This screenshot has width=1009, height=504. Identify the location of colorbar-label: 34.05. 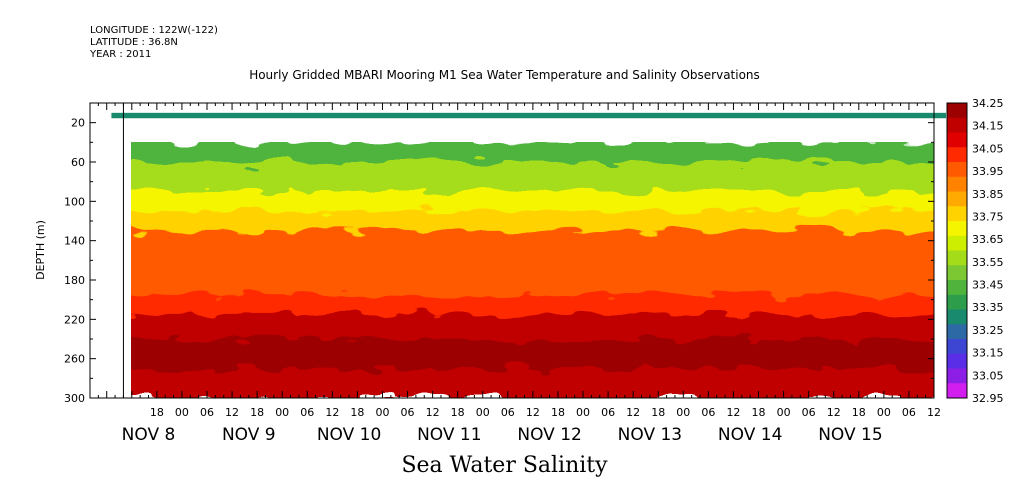
(988, 148).